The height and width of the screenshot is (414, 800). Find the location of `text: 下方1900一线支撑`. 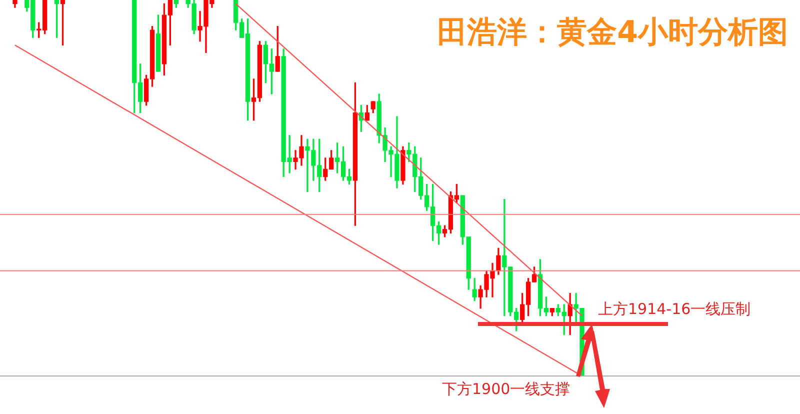

text: 下方1900一线支撑 is located at coordinates (506, 389).